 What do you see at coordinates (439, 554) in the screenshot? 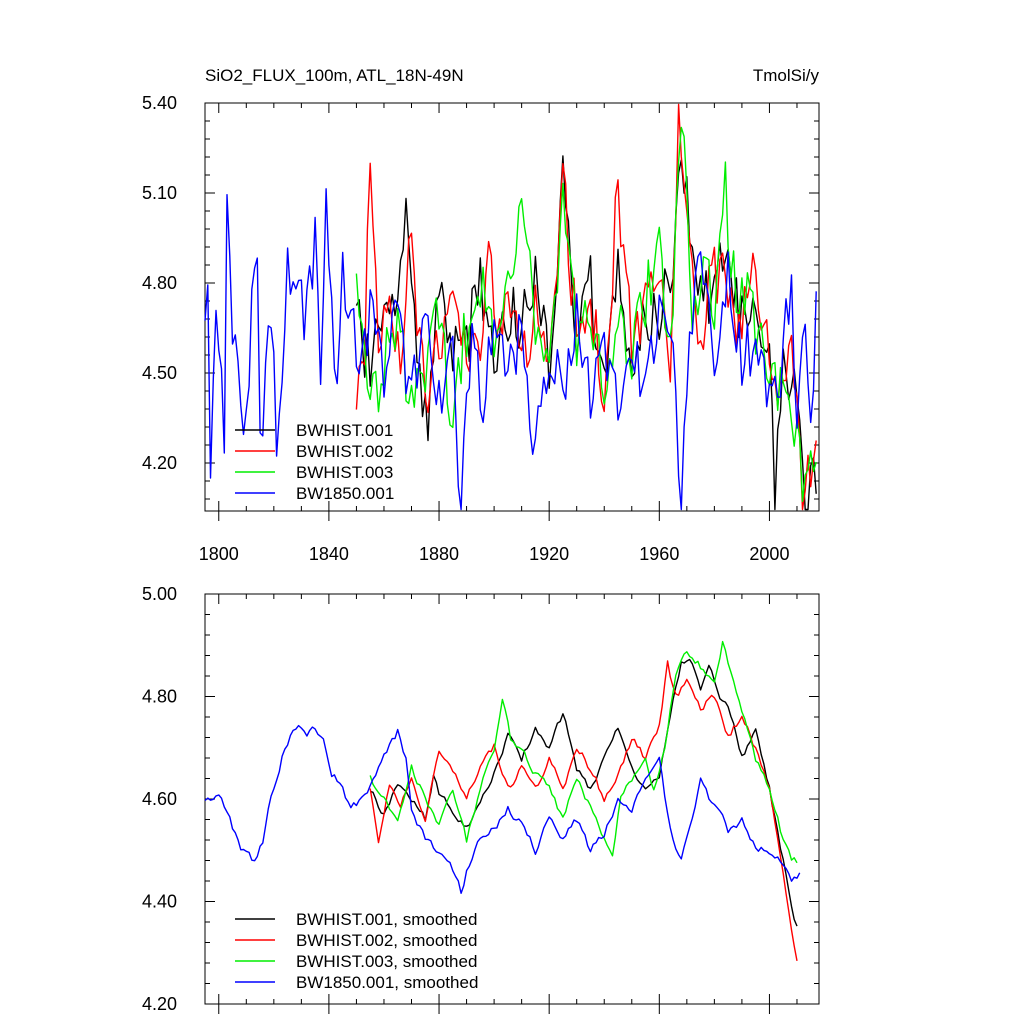
I see `x-tick-label: 1880` at bounding box center [439, 554].